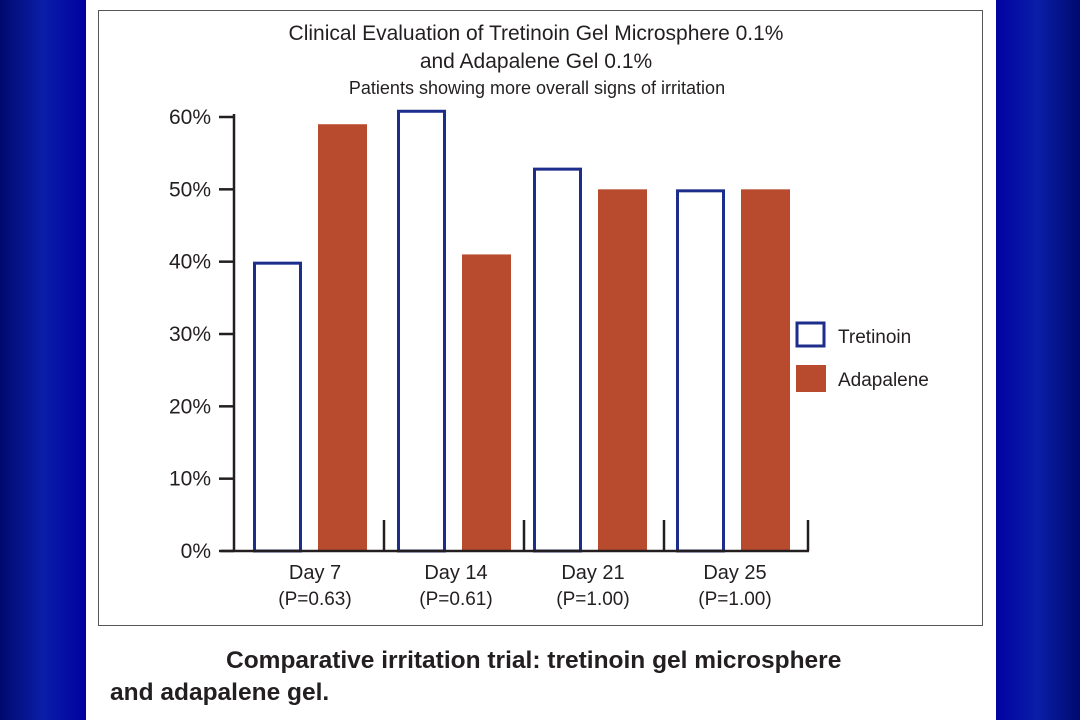 This screenshot has width=1080, height=720. What do you see at coordinates (455, 573) in the screenshot?
I see `x-tick-label: Day 14` at bounding box center [455, 573].